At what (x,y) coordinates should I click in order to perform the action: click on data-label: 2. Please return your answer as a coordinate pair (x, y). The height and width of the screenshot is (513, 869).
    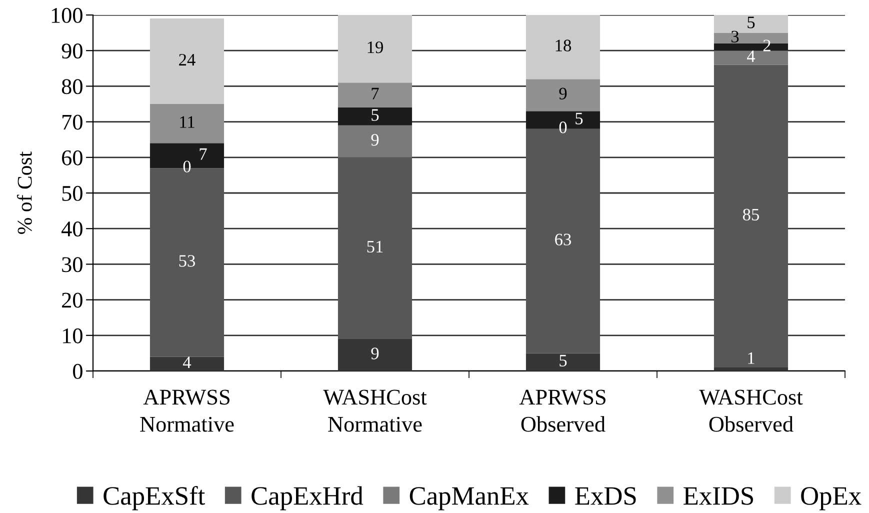
    Looking at the image, I should click on (766, 46).